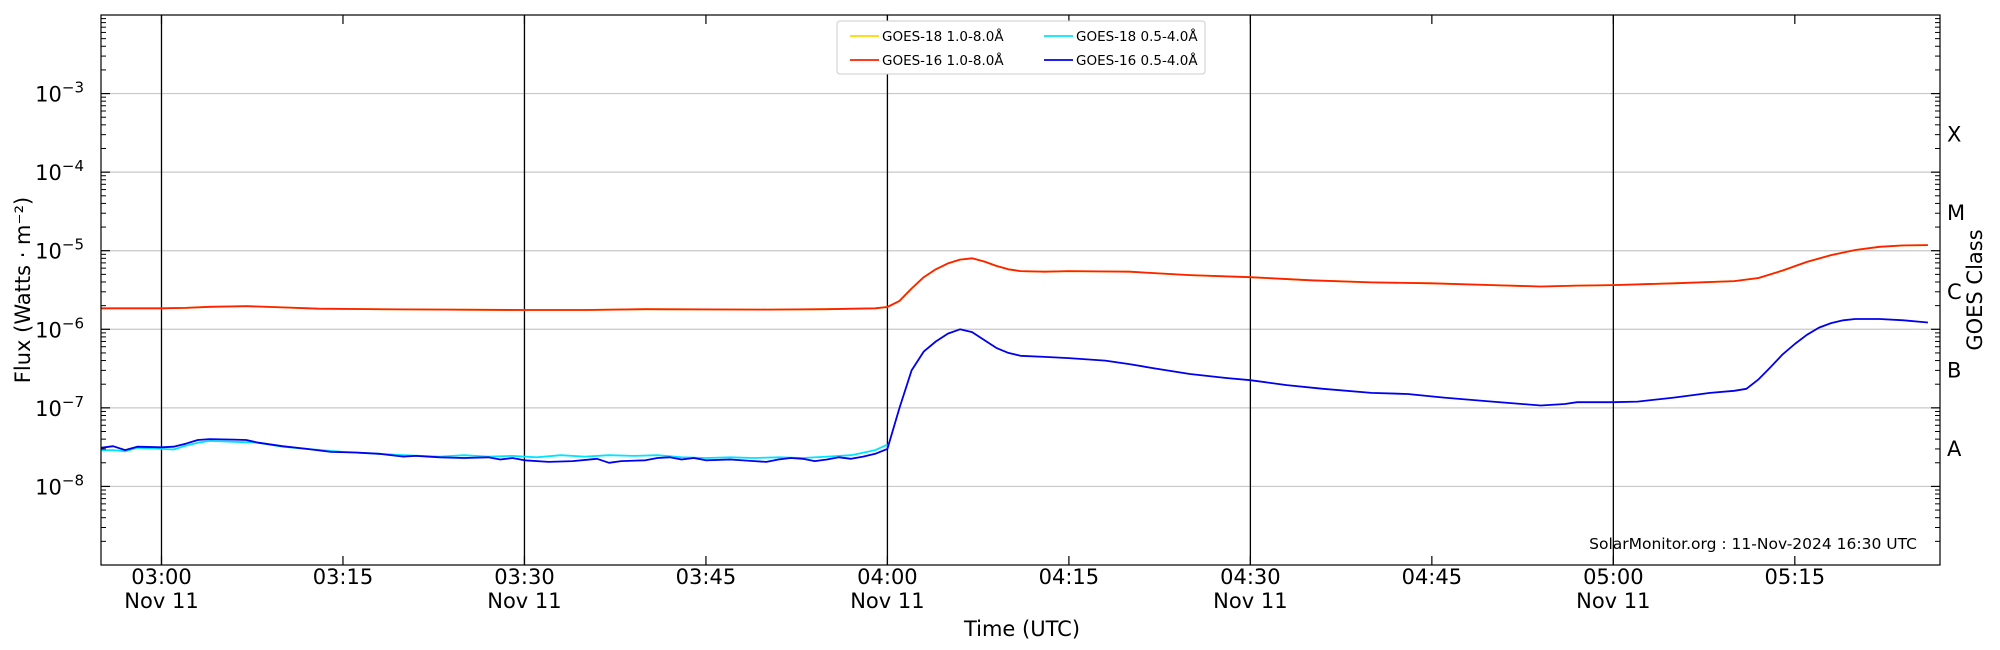  Describe the element at coordinates (1069, 577) in the screenshot. I see `x-tick-label: 04:15` at that location.